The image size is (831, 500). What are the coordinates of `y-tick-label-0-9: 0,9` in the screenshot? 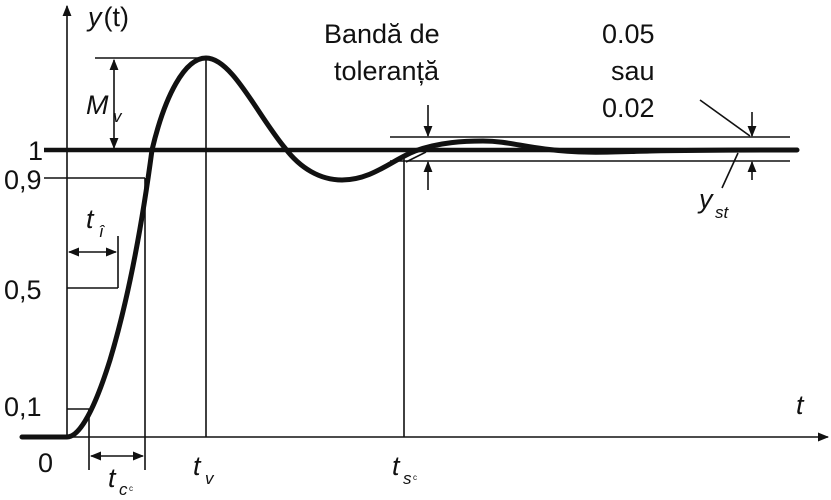 It's located at (23, 180).